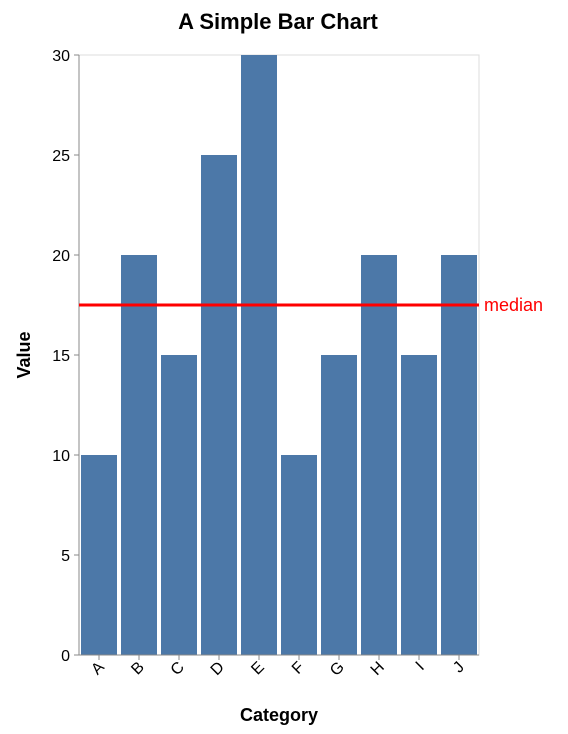 The width and height of the screenshot is (568, 734). What do you see at coordinates (278, 21) in the screenshot?
I see `chart-title: A Simple Bar Chart` at bounding box center [278, 21].